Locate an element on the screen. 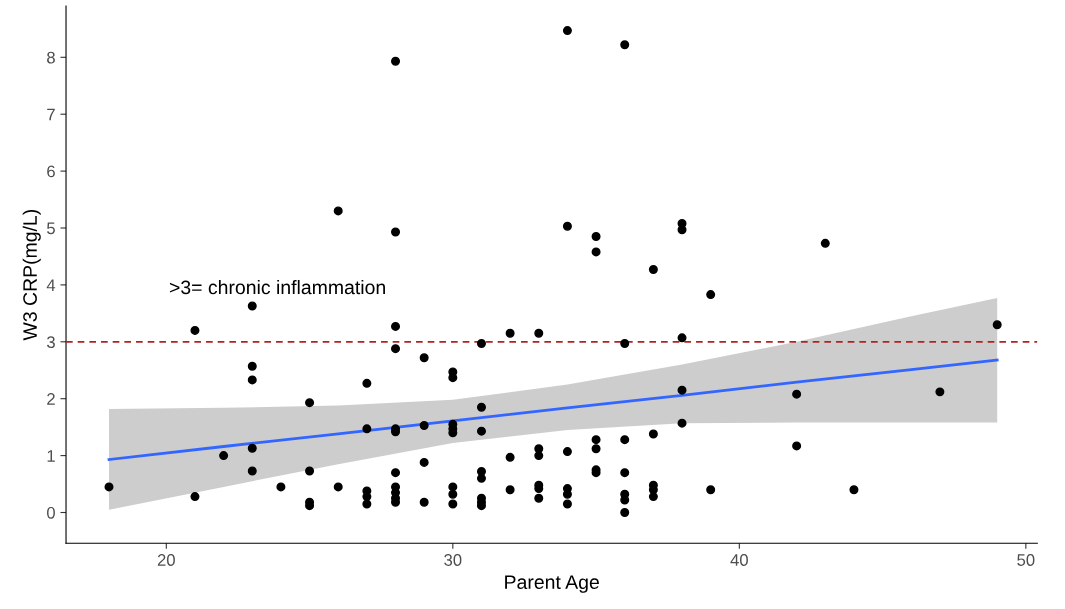  y-tick-label: 3 is located at coordinates (50, 342).